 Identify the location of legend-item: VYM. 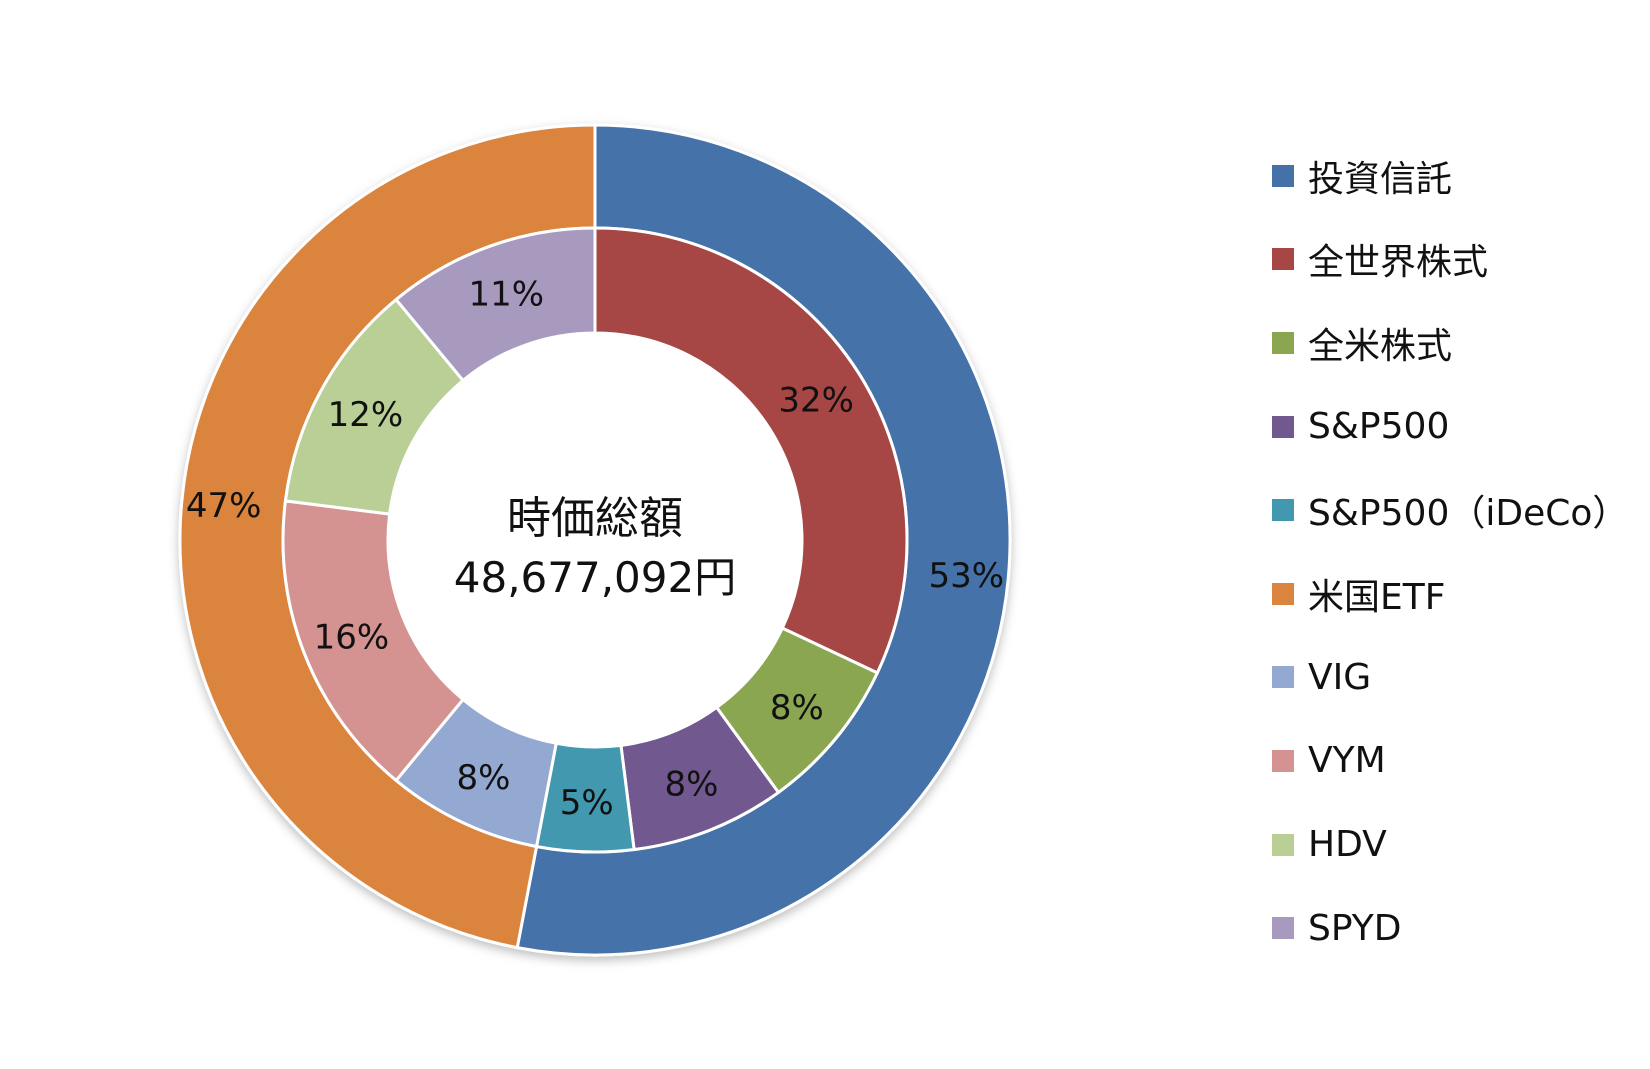
(1457, 761).